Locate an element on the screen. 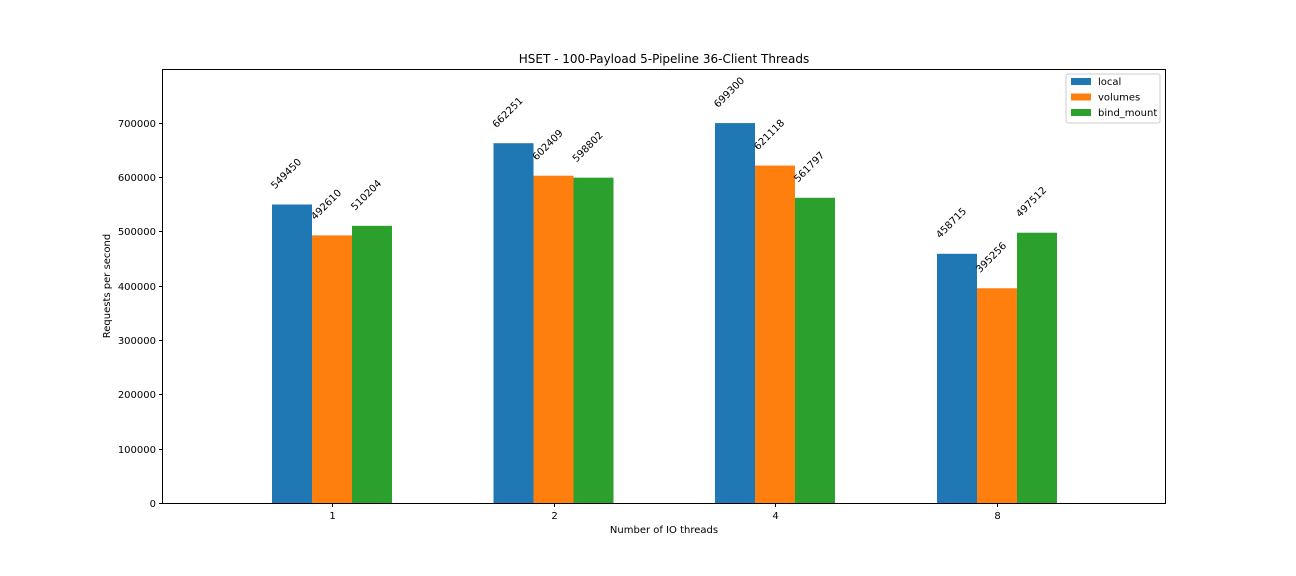 The height and width of the screenshot is (576, 1296). data-label: 602409 is located at coordinates (548, 145).